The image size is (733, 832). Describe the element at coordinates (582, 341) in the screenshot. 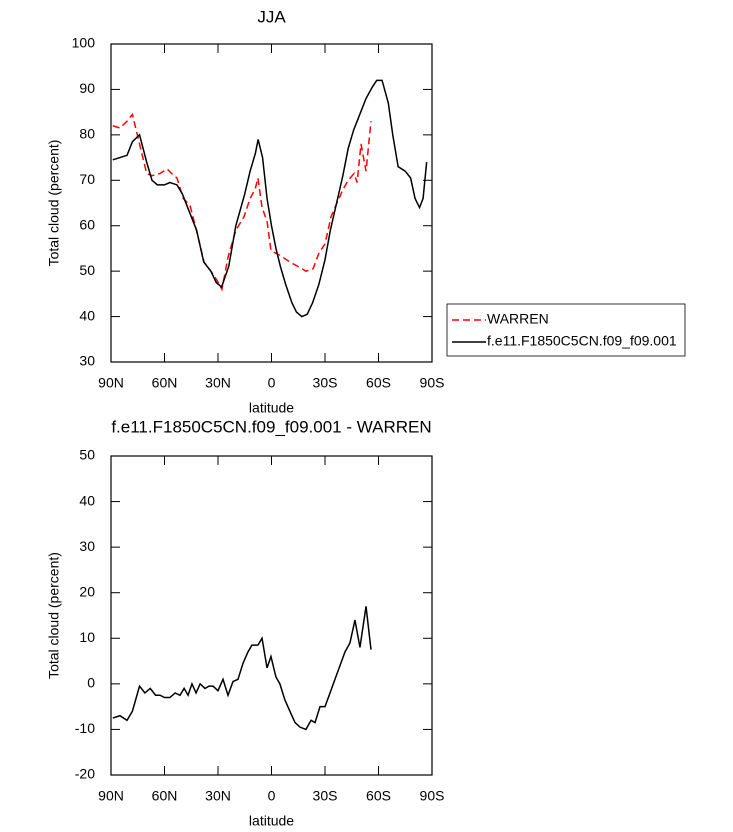

I see `legend-label: f.e11.F1850C5CN.f09_f09.001` at that location.